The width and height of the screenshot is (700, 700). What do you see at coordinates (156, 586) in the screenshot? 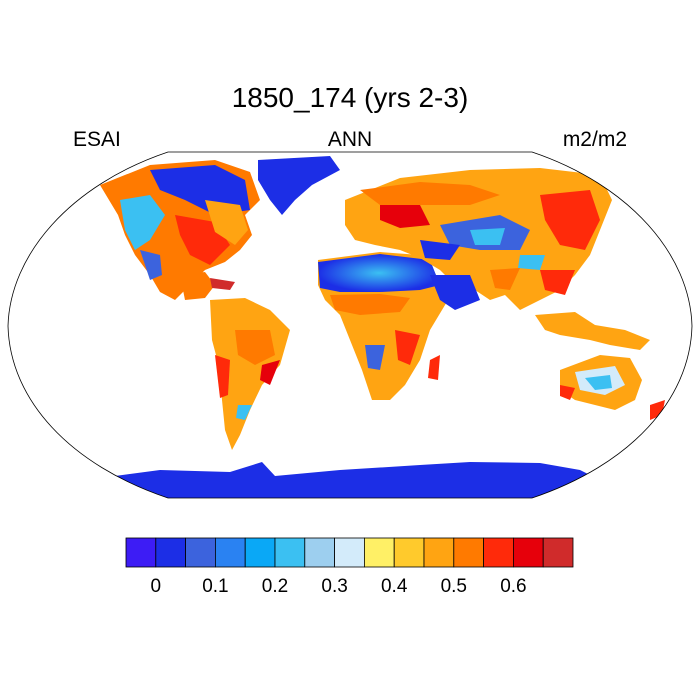
I see `colorbar-tick-label: 0` at bounding box center [156, 586].